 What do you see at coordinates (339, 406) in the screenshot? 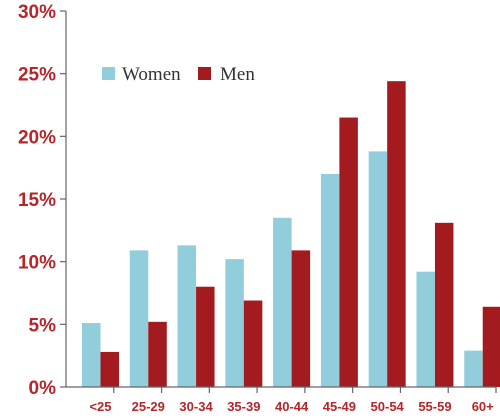
I see `x-tick-label: 45-49` at bounding box center [339, 406].